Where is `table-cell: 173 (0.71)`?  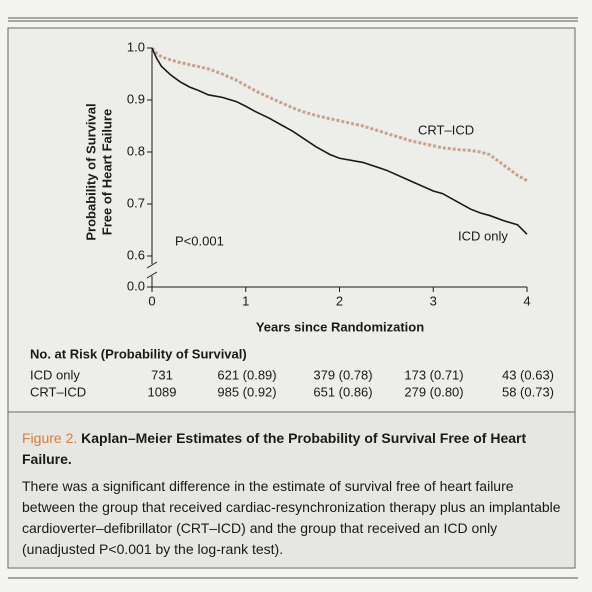 table-cell: 173 (0.71) is located at coordinates (433, 374).